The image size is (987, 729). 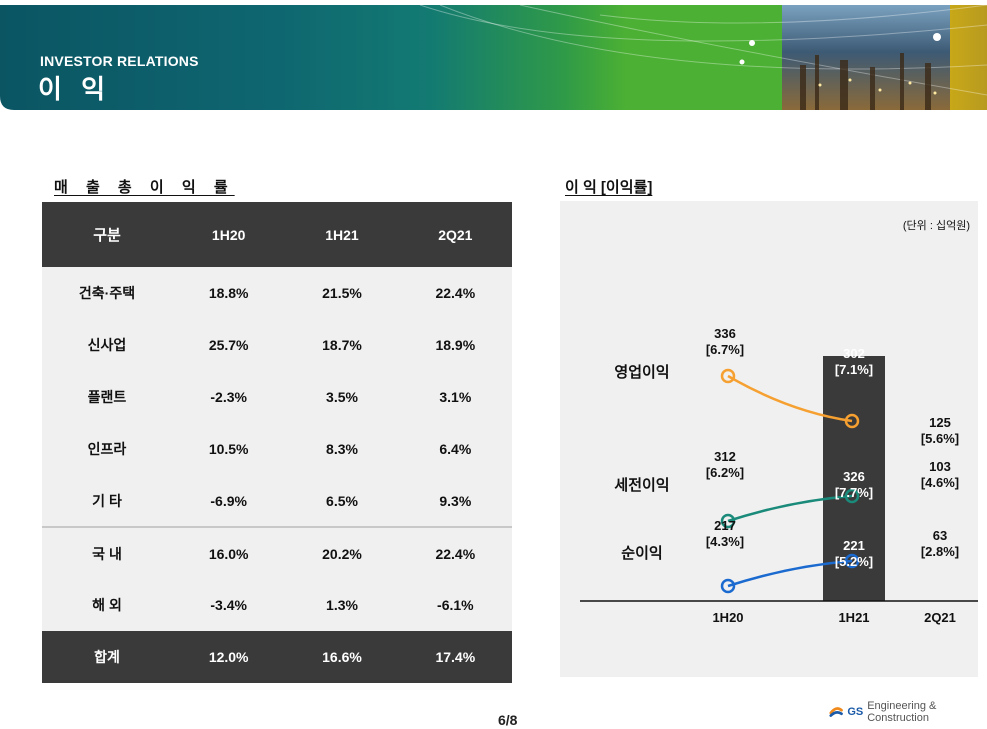 I want to click on data-label: 326, so click(x=854, y=476).